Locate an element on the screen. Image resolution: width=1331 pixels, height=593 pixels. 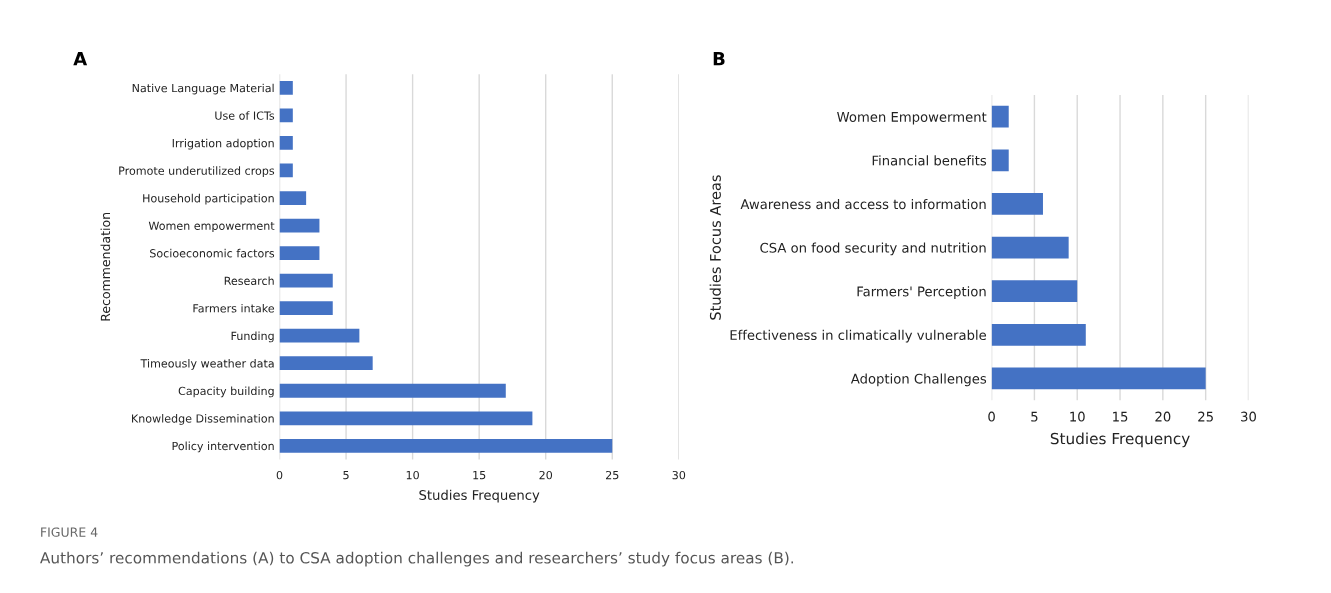
y-axis-title: Studies Focus Areas is located at coordinates (715, 247).